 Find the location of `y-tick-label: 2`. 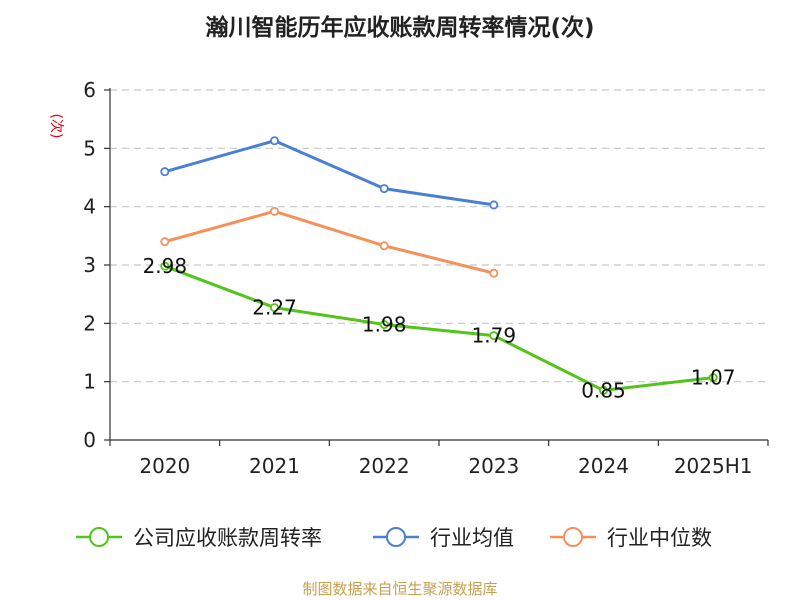

y-tick-label: 2 is located at coordinates (89, 323).